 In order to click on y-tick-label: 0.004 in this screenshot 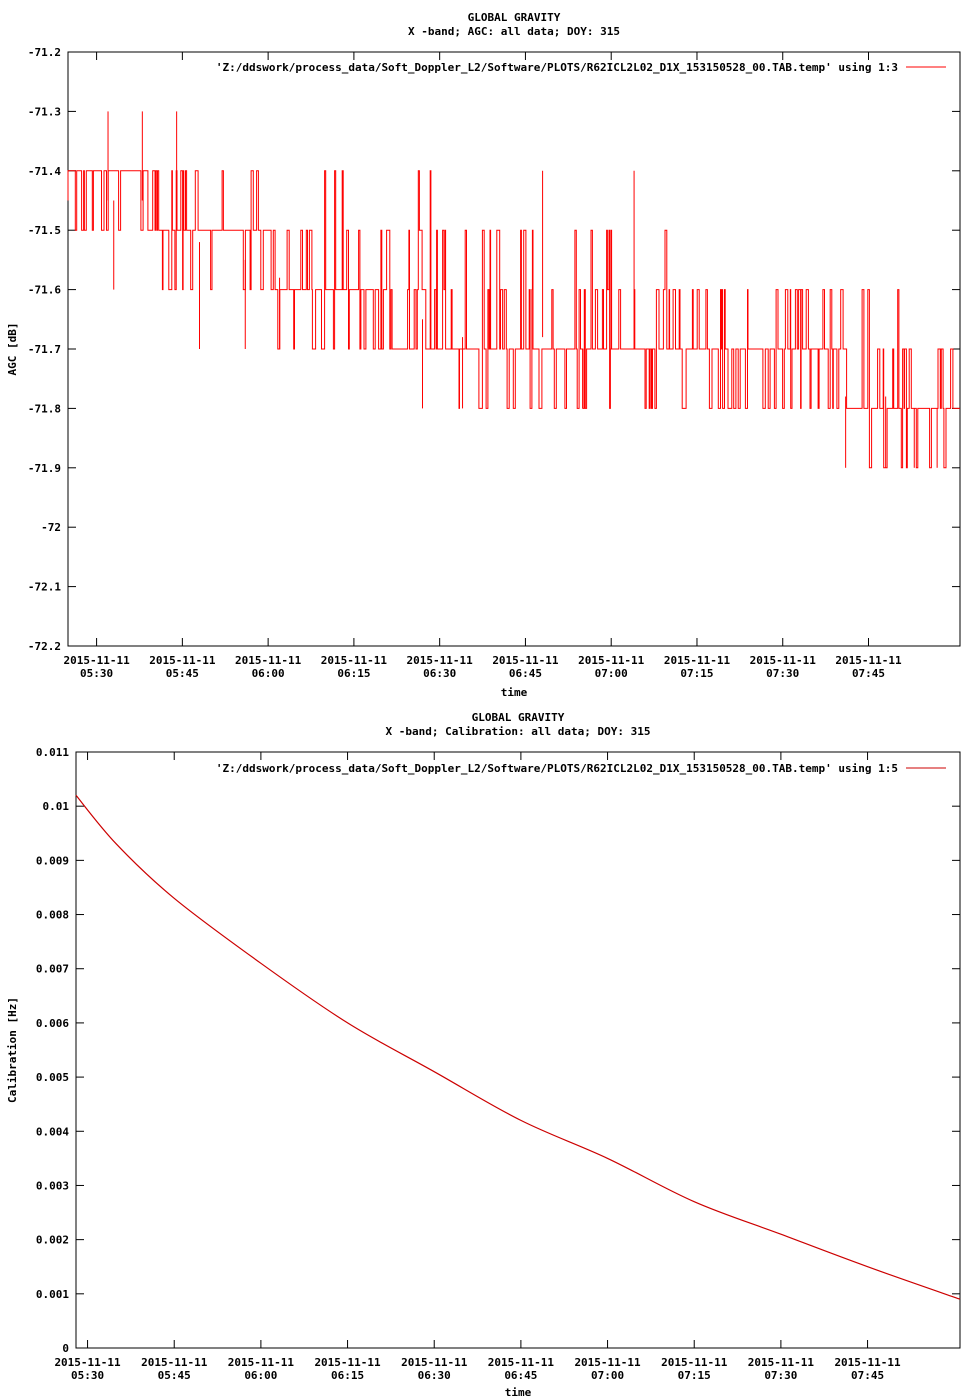, I will do `click(52, 1131)`.